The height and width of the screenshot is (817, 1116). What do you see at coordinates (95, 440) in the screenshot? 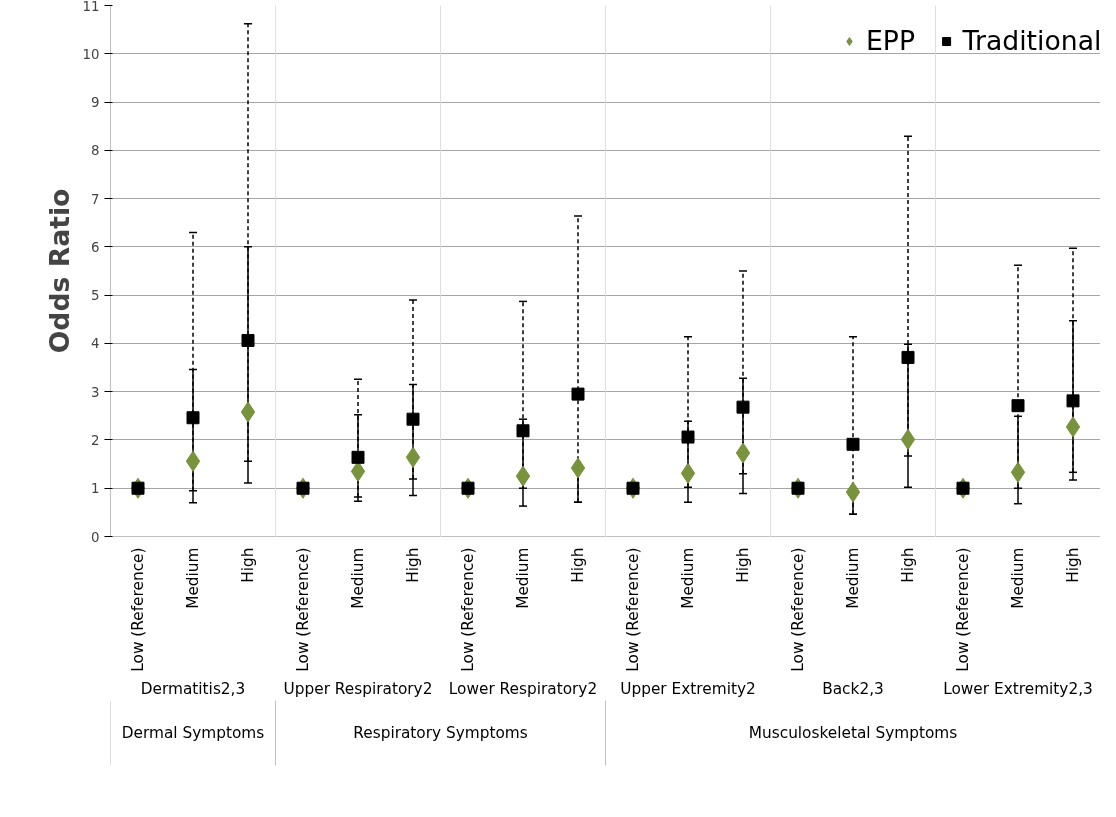
I see `y-tick-label: 2` at bounding box center [95, 440].